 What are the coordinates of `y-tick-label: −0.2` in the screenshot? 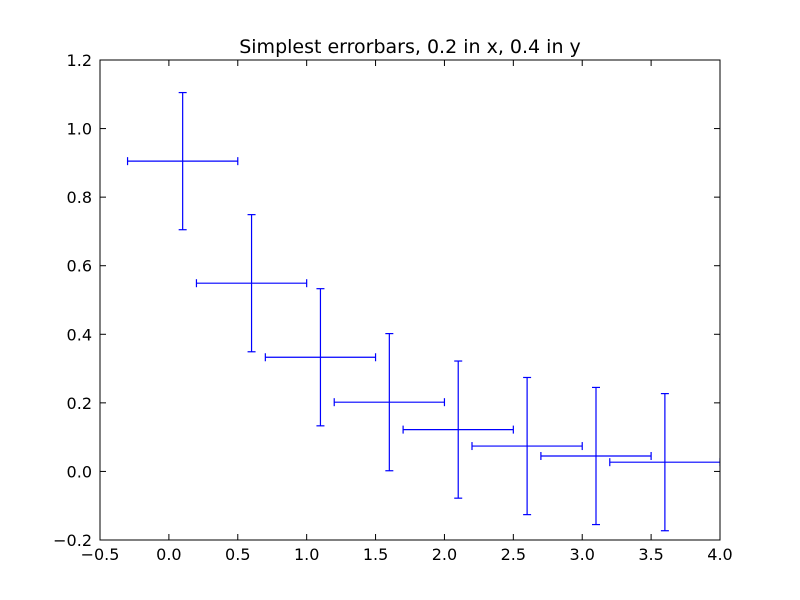 It's located at (72, 540).